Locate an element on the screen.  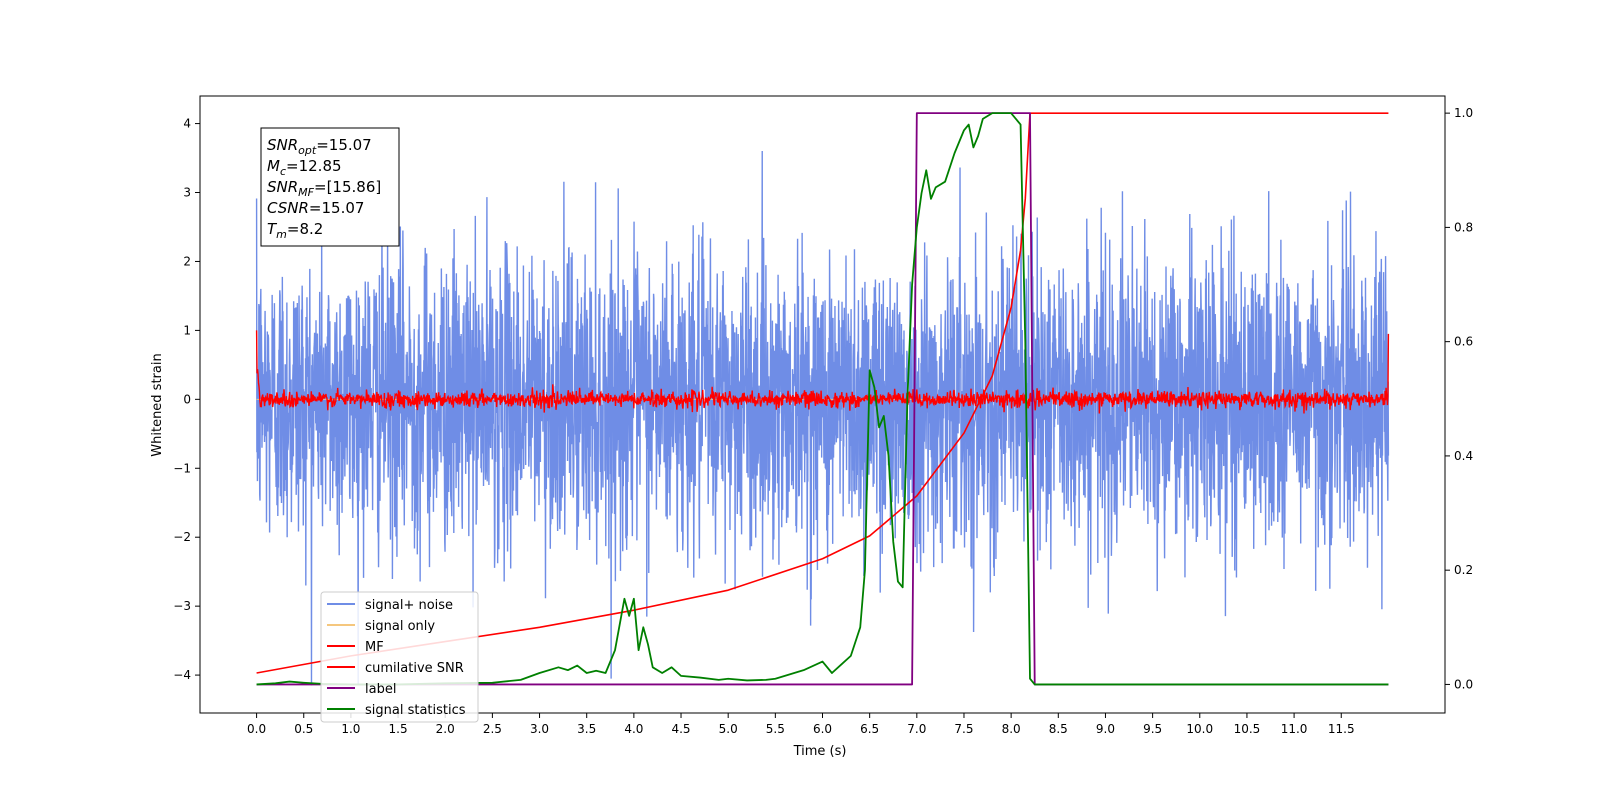
y-tick-label: −2 is located at coordinates (182, 537).